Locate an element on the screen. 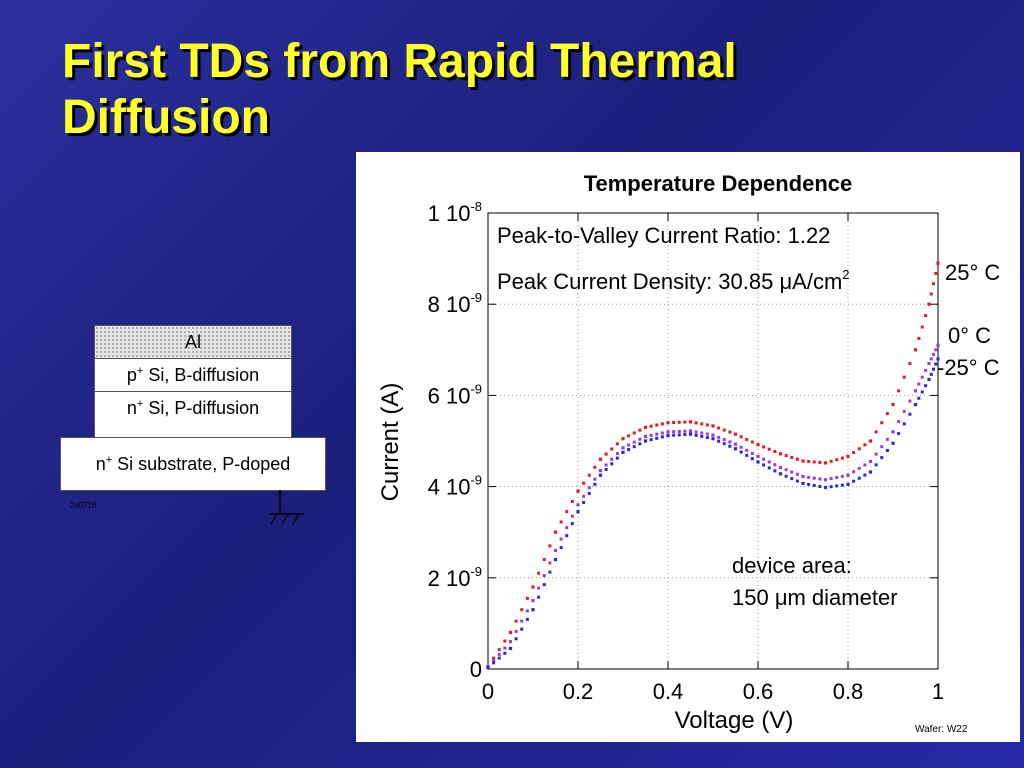 The width and height of the screenshot is (1024, 768). series-label-minus25c: -25° C is located at coordinates (968, 367).